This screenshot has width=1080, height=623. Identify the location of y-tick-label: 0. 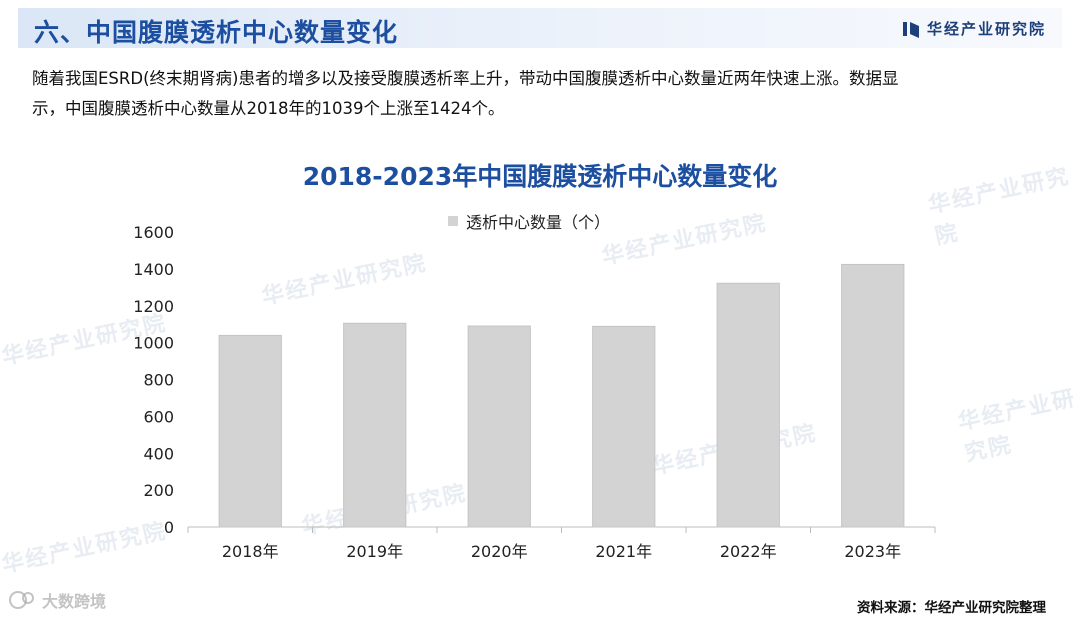
(169, 527).